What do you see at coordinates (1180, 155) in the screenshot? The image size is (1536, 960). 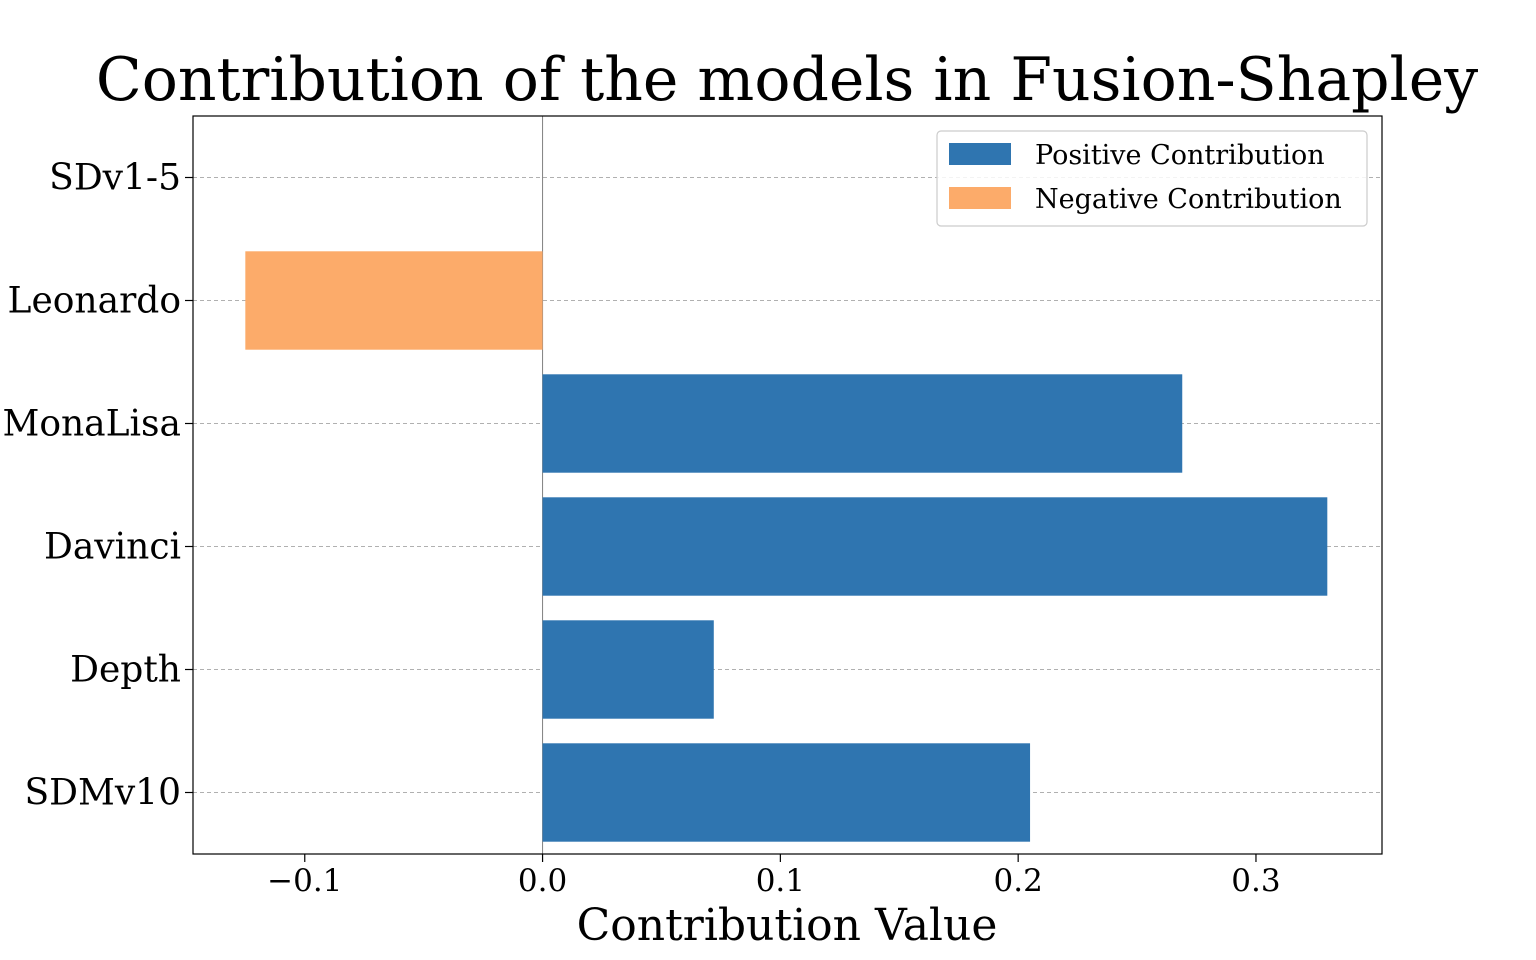 I see `legend-label-positive: Positive Contribution` at bounding box center [1180, 155].